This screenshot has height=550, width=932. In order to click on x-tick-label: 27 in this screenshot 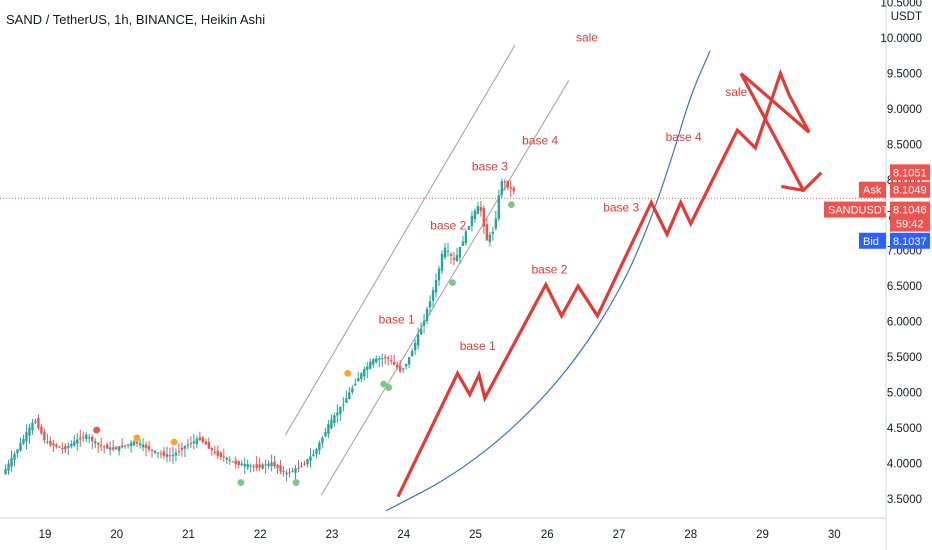, I will do `click(619, 535)`.